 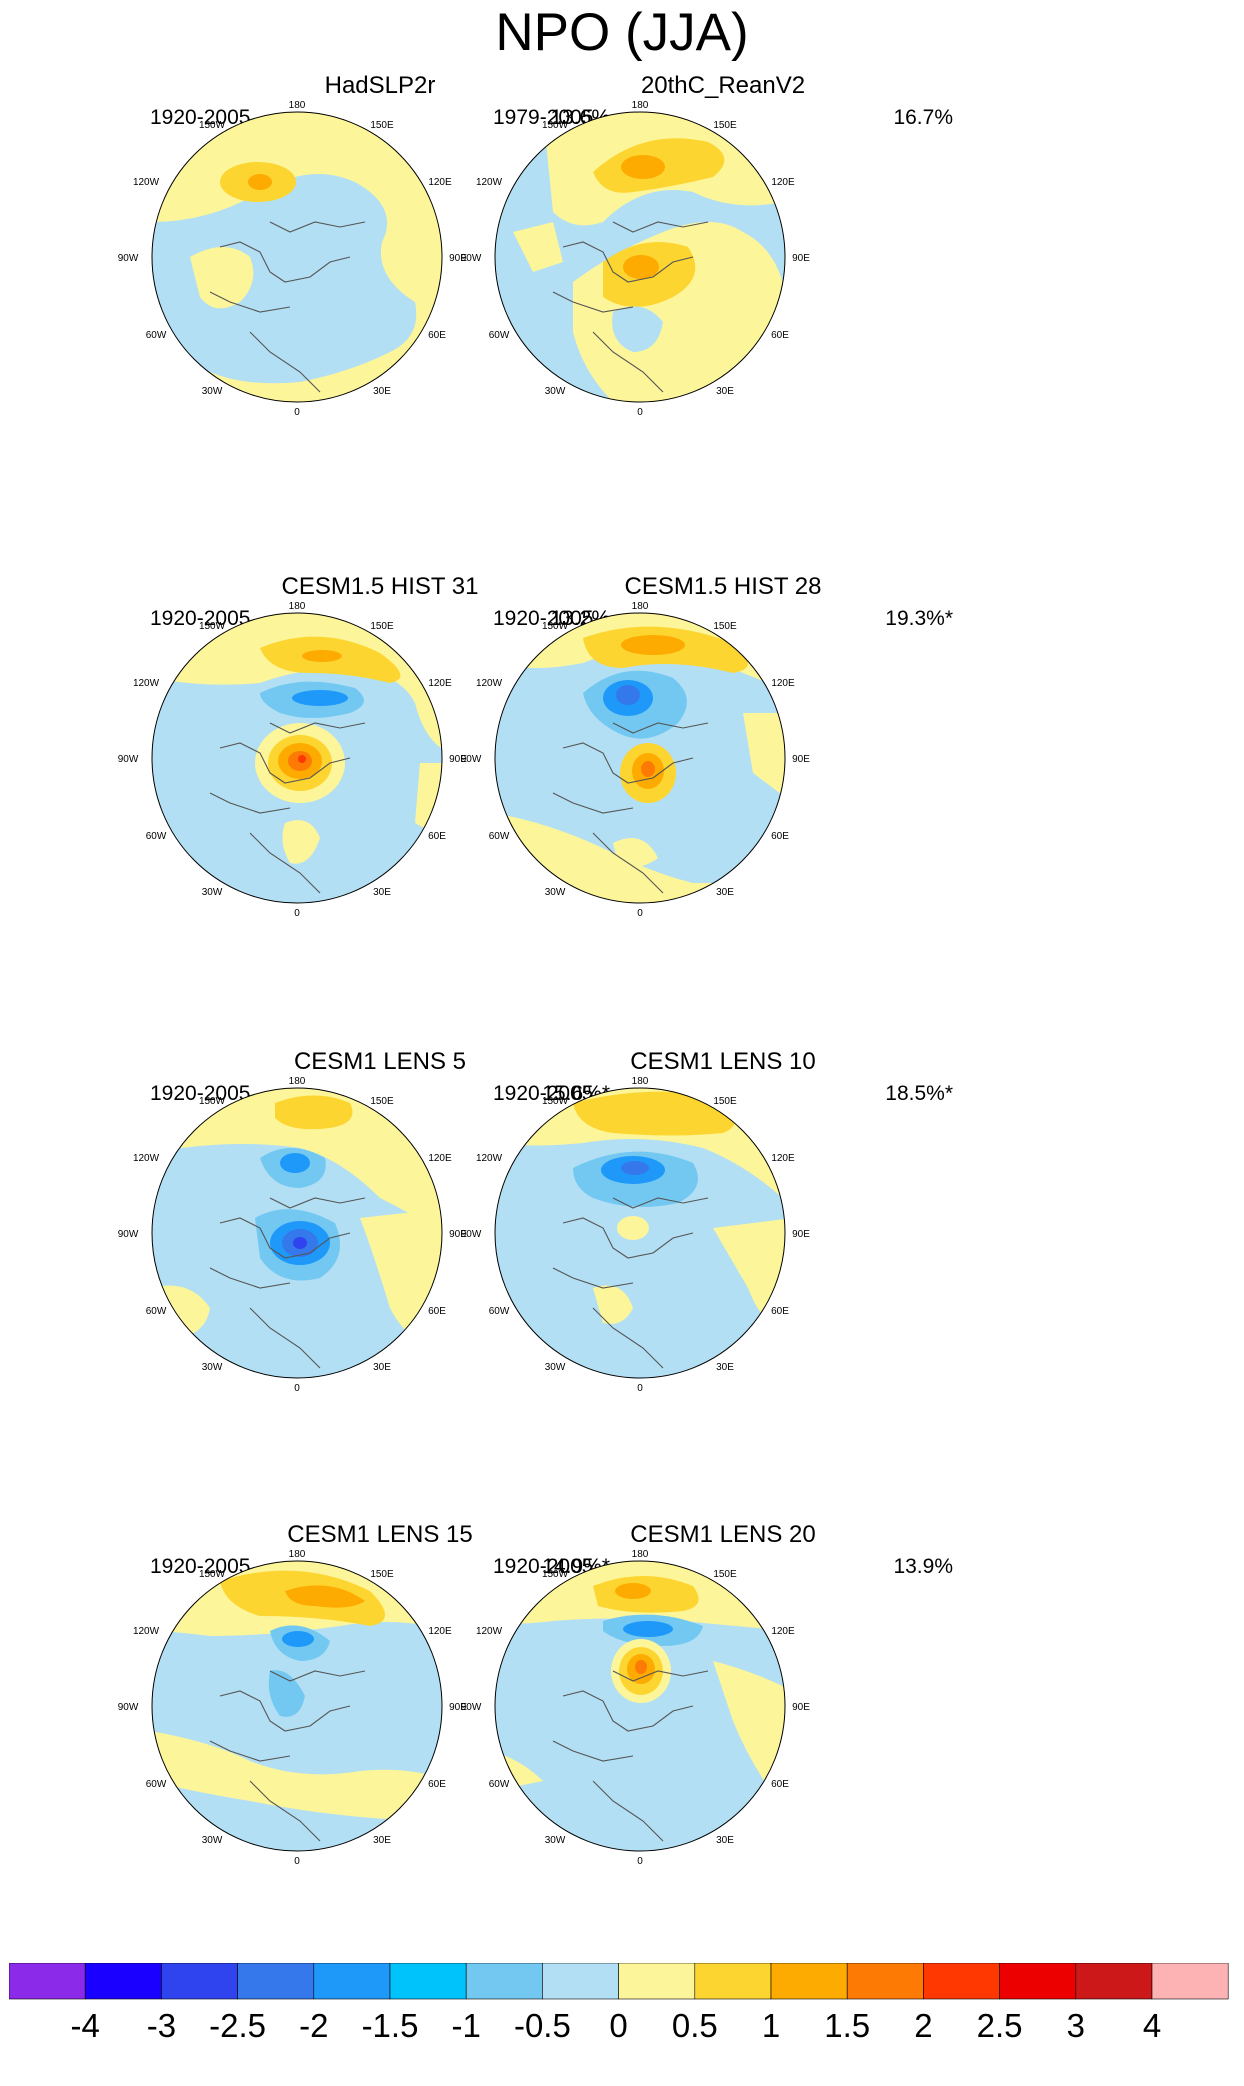 I want to click on colorbar-label: 2.5, so click(x=1000, y=2025).